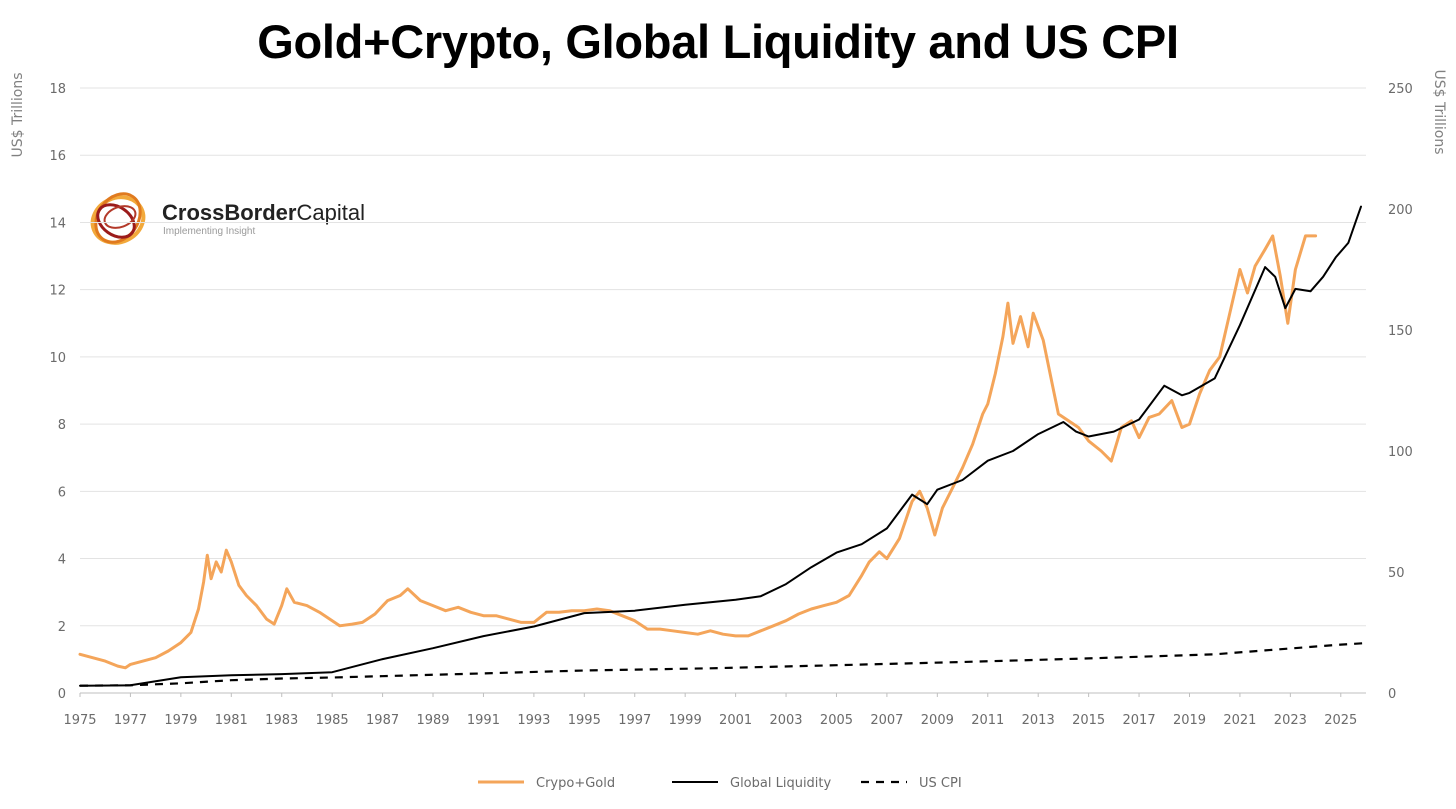  Describe the element at coordinates (79, 720) in the screenshot. I see `x-tick-label: 1975` at that location.